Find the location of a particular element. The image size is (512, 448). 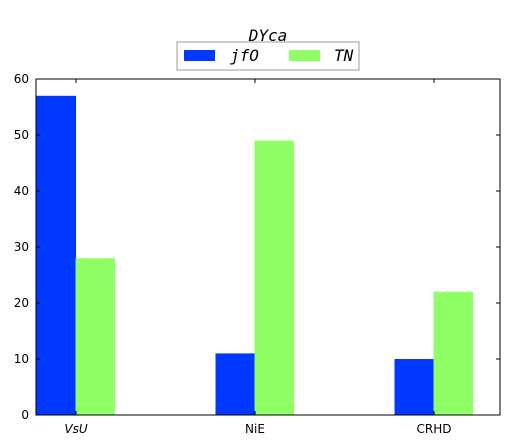

y-tick-label: 40 is located at coordinates (21, 191).